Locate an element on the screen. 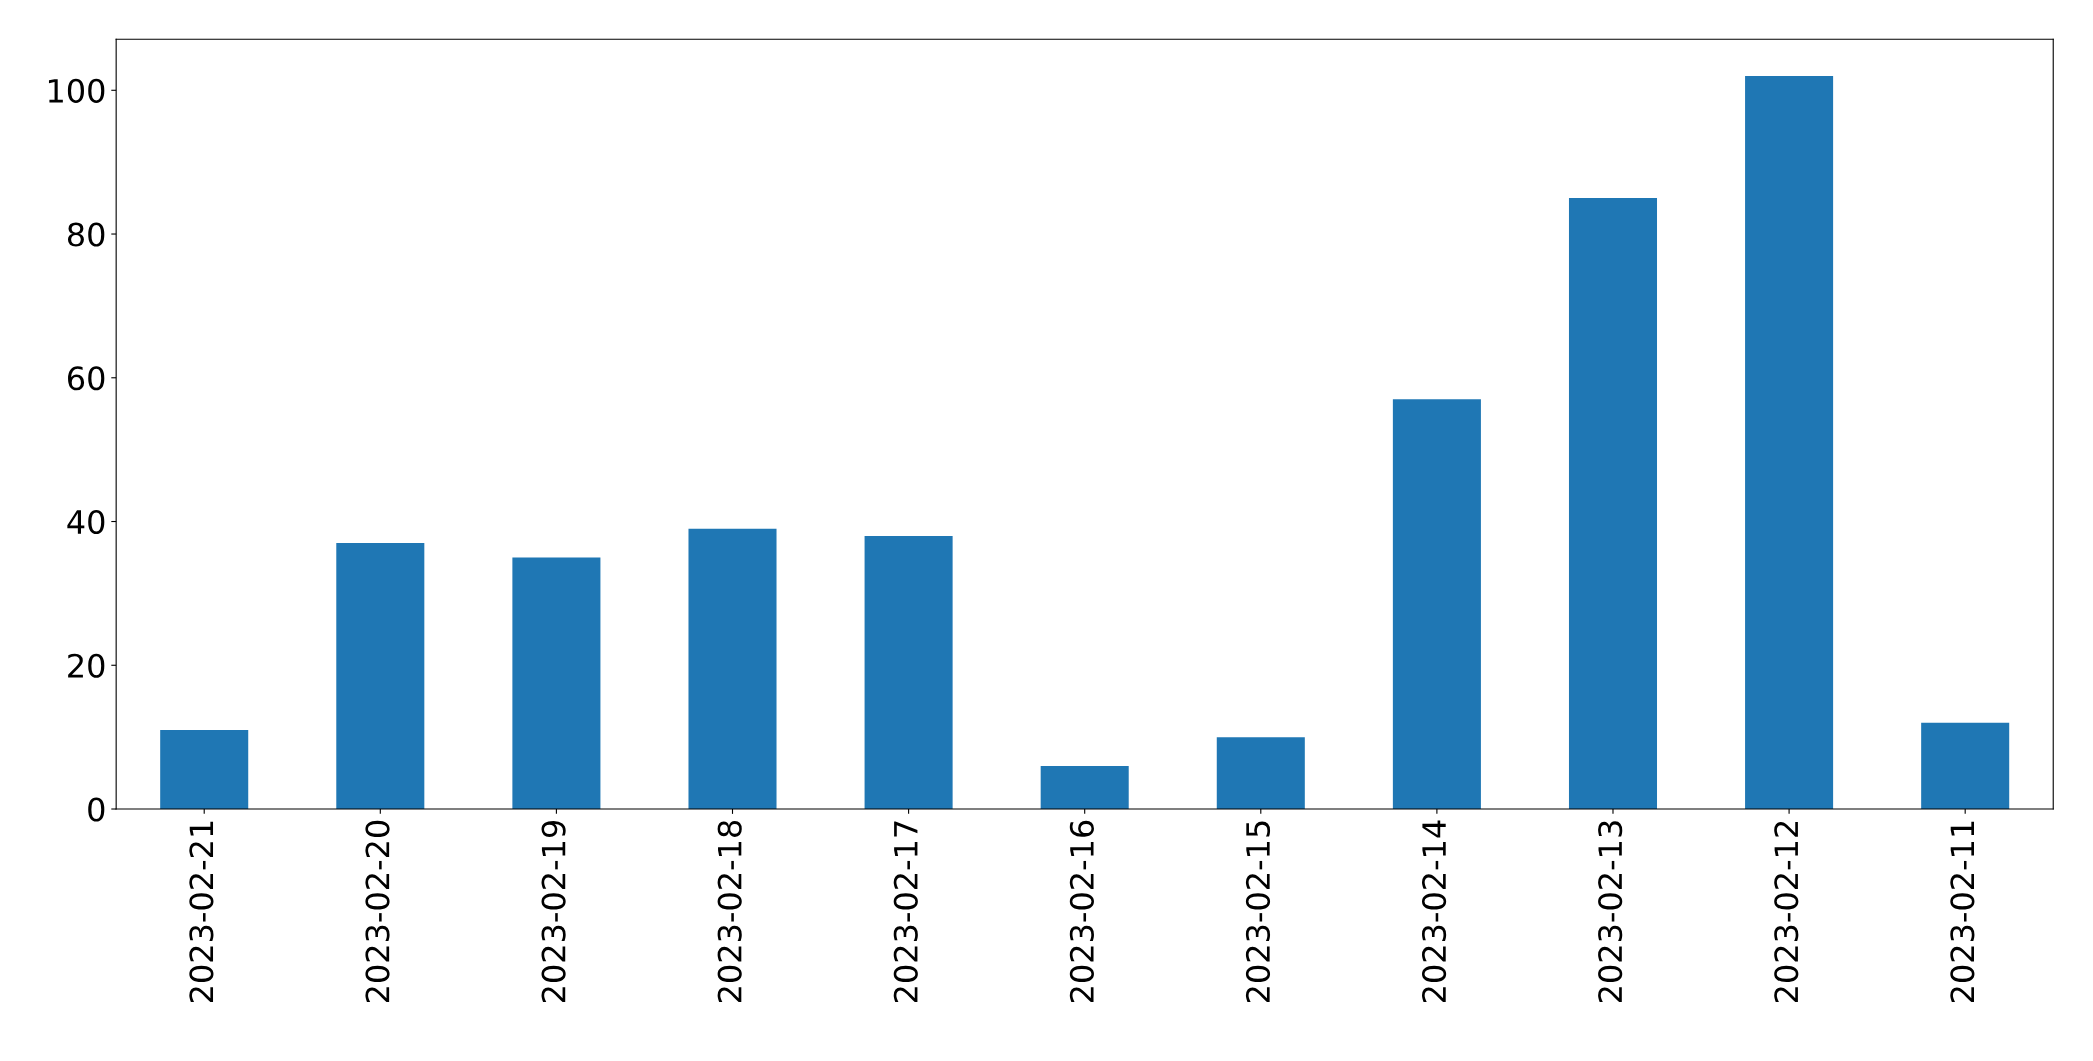  y-tick-label: 100 is located at coordinates (76, 90).